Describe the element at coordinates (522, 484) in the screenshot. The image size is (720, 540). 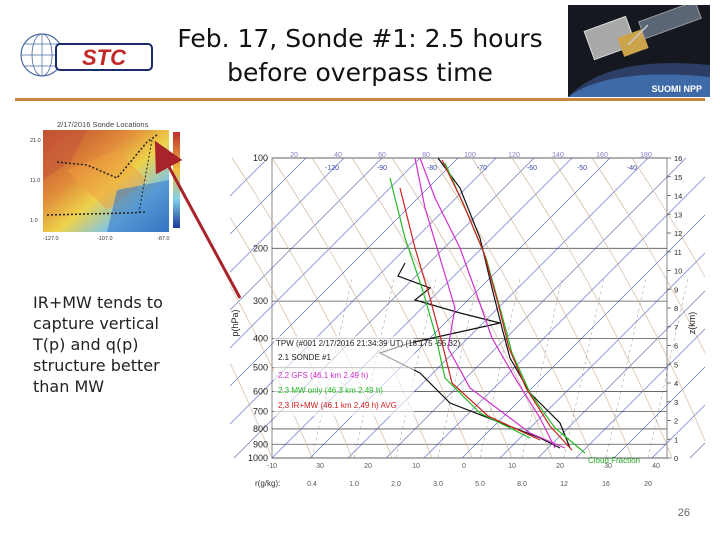
I see `mixing-ratio-tick-label: 8.0` at that location.